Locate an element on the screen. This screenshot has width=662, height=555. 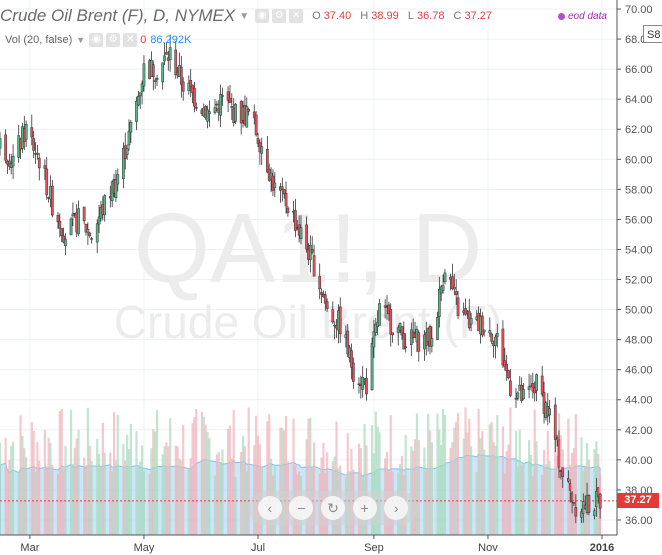
time-tick-label: Sep is located at coordinates (374, 548).